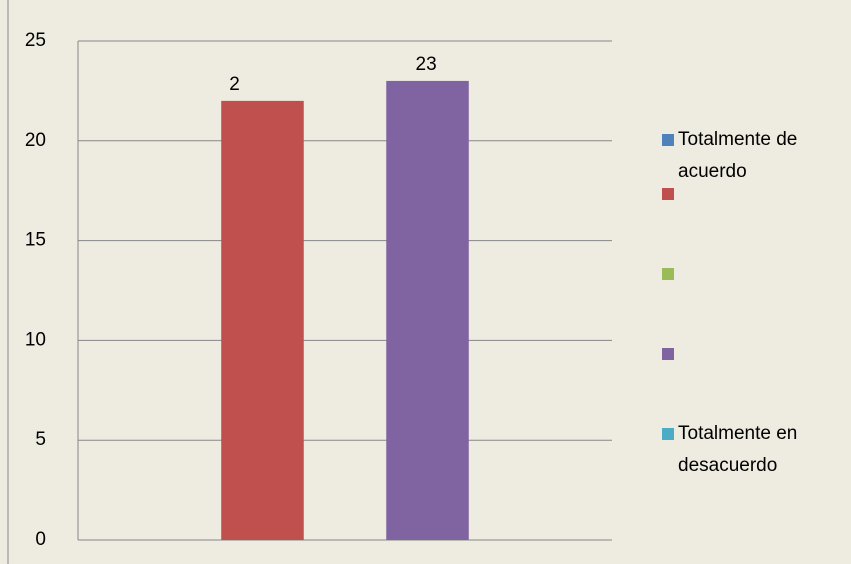 The height and width of the screenshot is (564, 851). Describe the element at coordinates (35, 40) in the screenshot. I see `y-tick-label: 25` at that location.